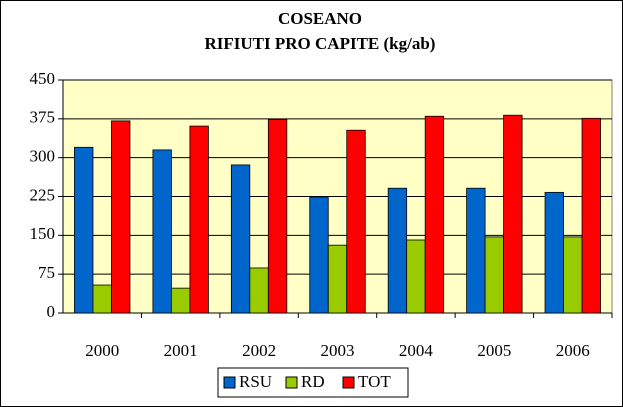 This screenshot has width=623, height=407. What do you see at coordinates (181, 350) in the screenshot?
I see `x-tick-label: 2001` at bounding box center [181, 350].